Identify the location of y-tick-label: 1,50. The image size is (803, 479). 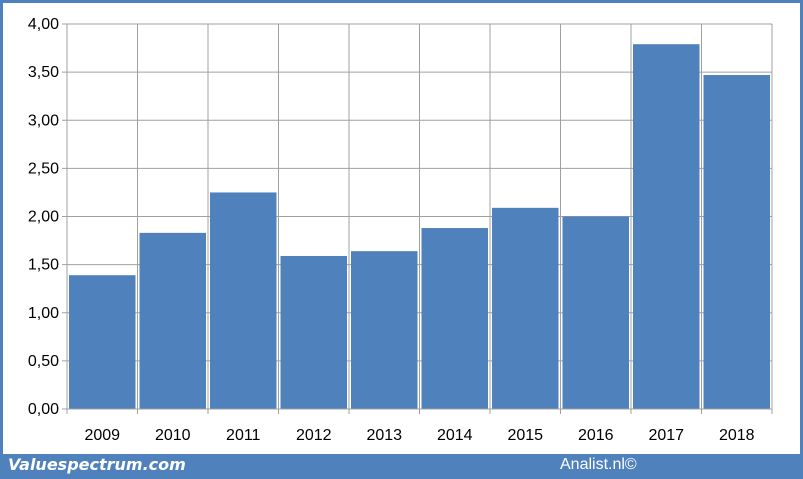
(43, 265).